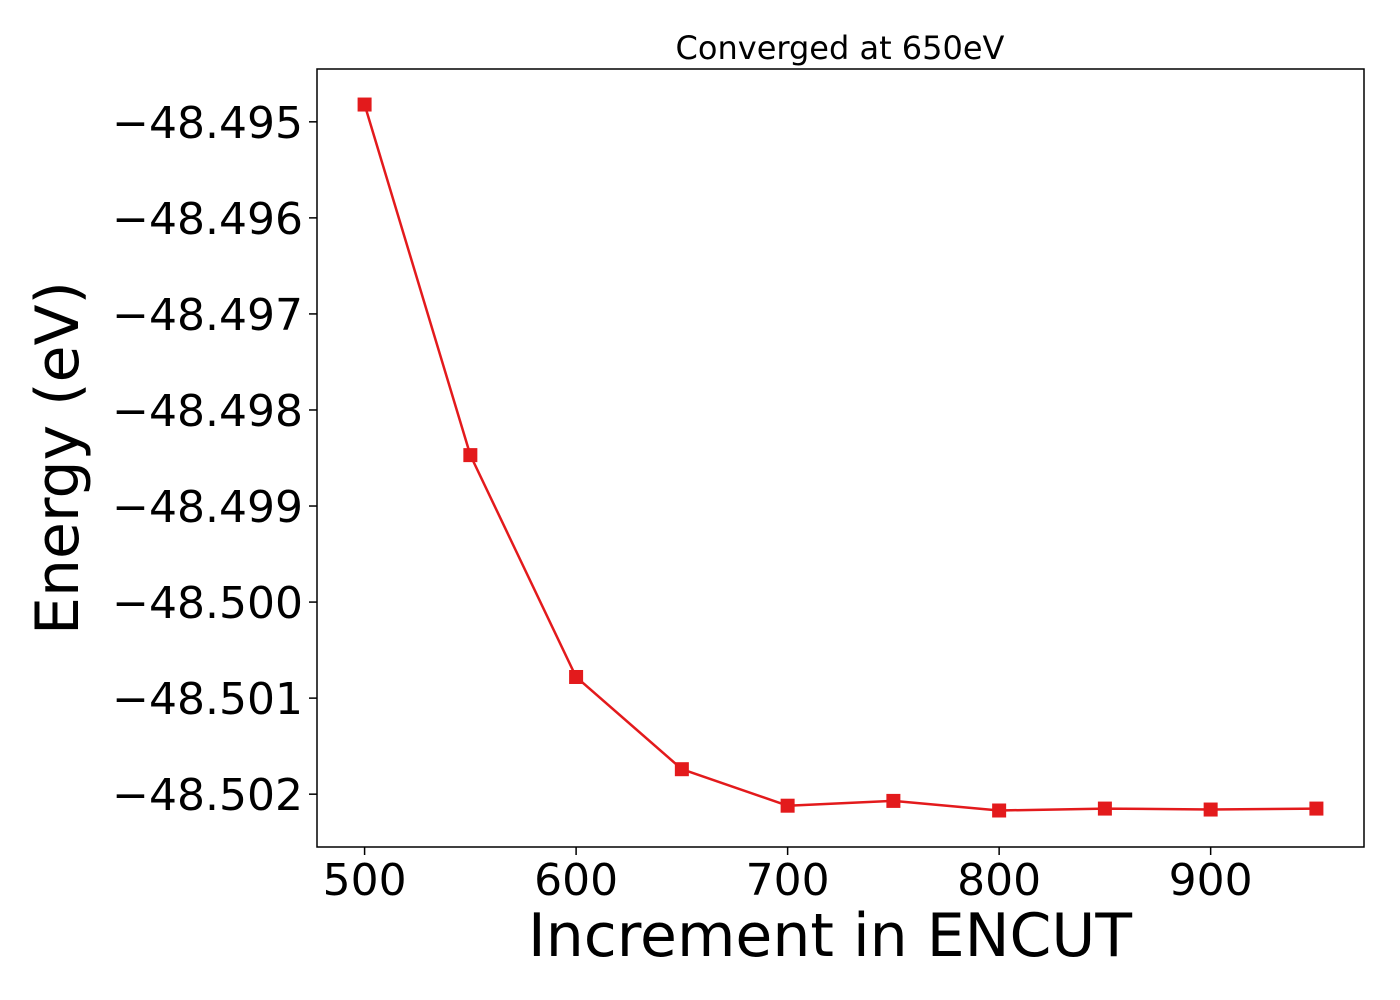 This screenshot has width=1400, height=1000. Describe the element at coordinates (207, 219) in the screenshot. I see `y-tick-label: −48.496` at that location.